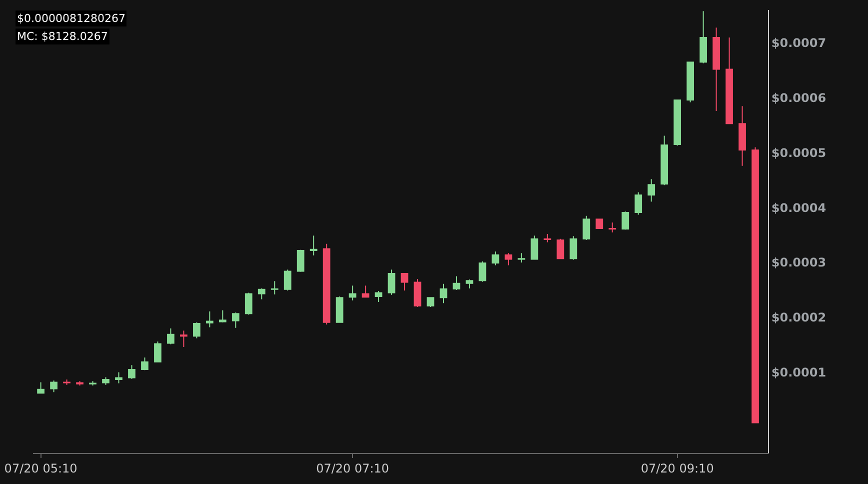 The width and height of the screenshot is (868, 484). Describe the element at coordinates (677, 468) in the screenshot. I see `x-tick-label: 07/20 09:10` at that location.